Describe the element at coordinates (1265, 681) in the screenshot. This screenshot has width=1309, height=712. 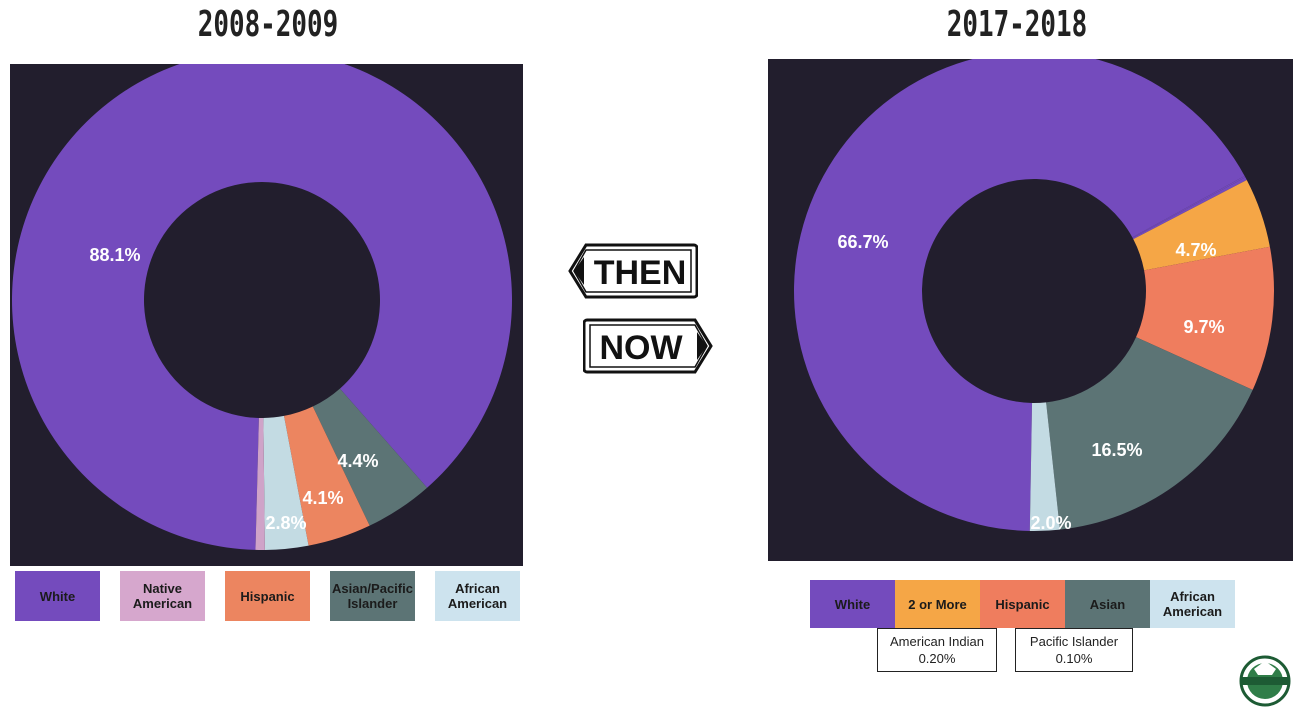
I see `school-district-logo` at that location.